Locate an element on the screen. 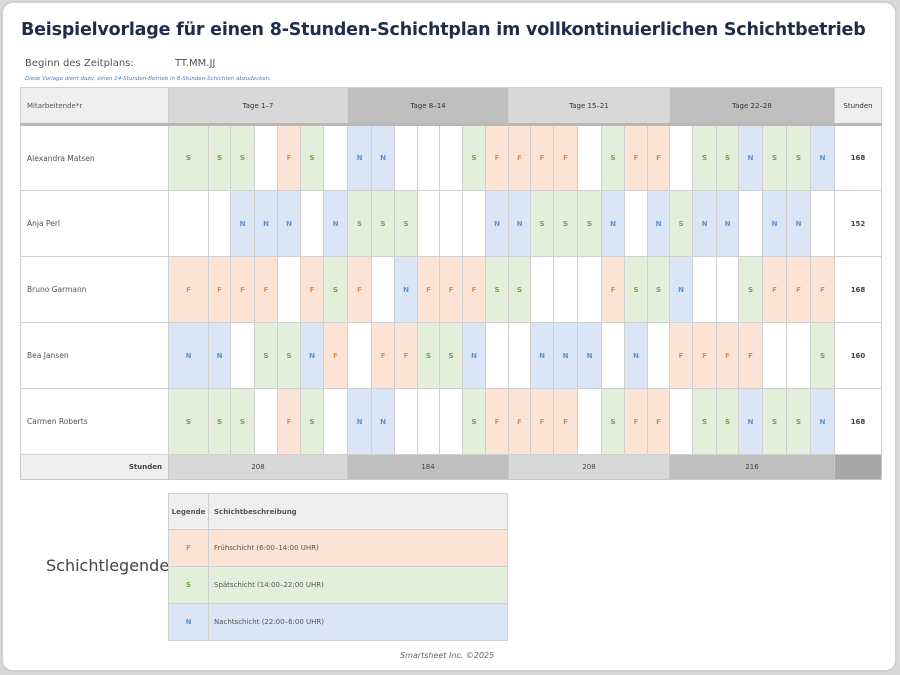  shift-cell-day-27: N is located at coordinates (798, 223).